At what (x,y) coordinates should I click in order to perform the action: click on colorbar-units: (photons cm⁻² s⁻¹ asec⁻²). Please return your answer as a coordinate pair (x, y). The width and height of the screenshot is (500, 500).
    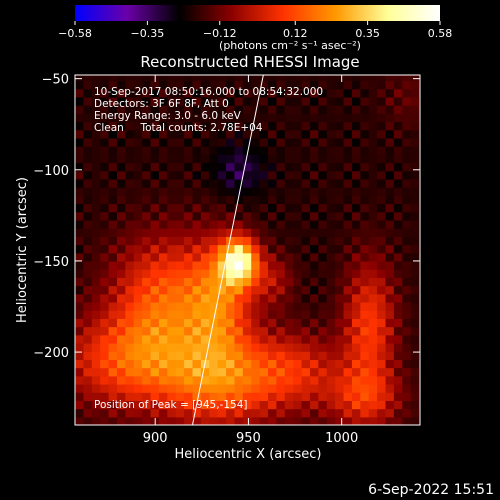
    Looking at the image, I should click on (290, 45).